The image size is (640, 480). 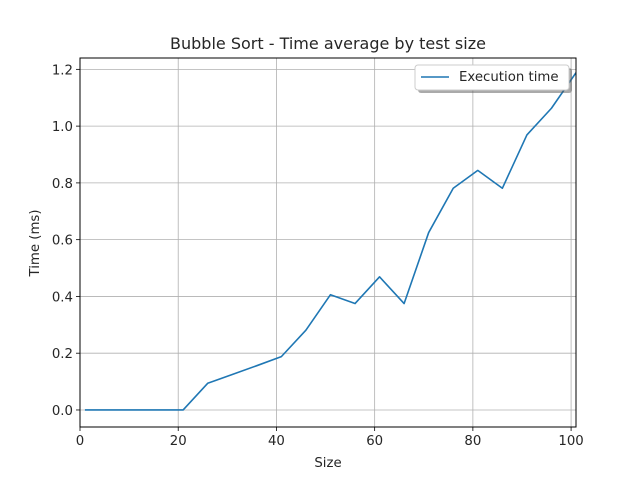 What do you see at coordinates (62, 184) in the screenshot?
I see `y-tick-label: 0.8` at bounding box center [62, 184].